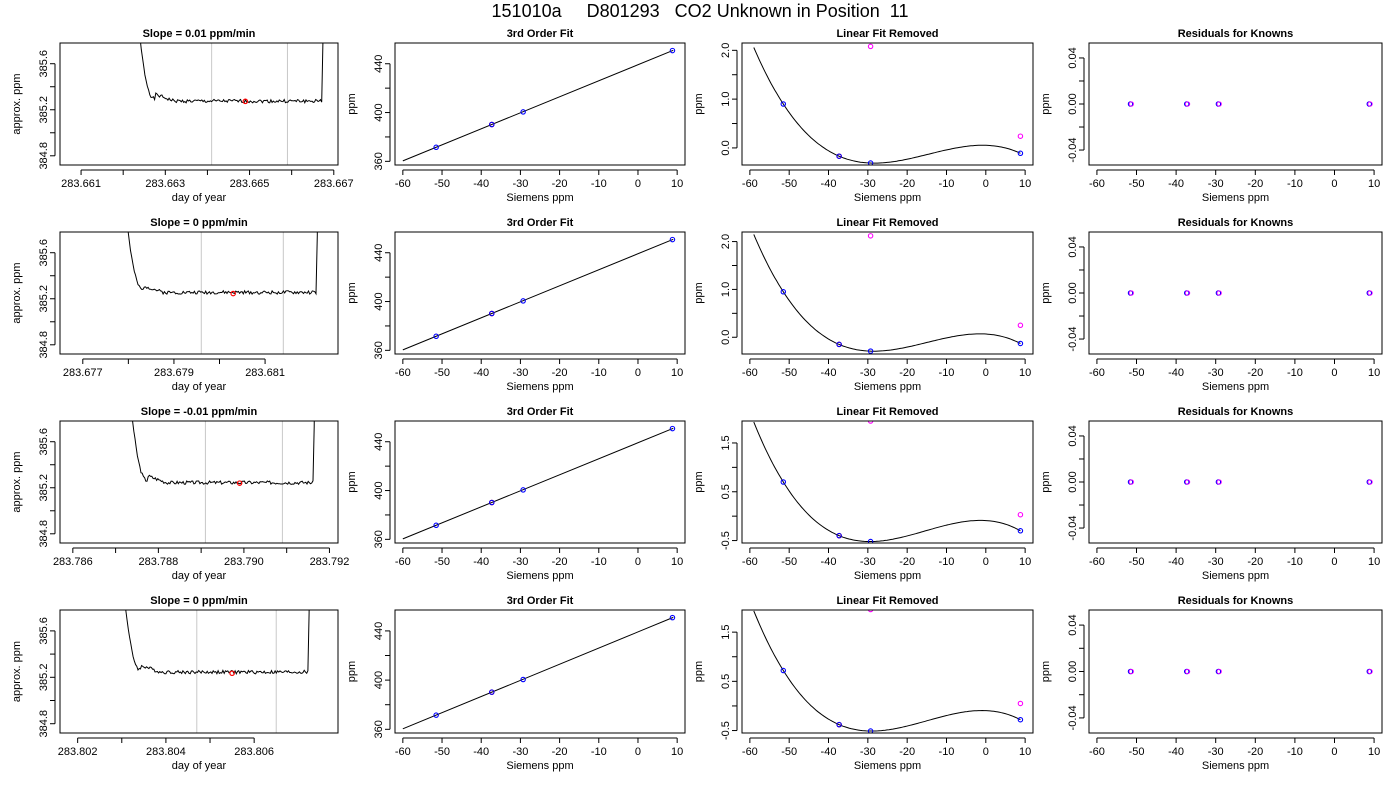 This screenshot has width=1400, height=800. What do you see at coordinates (726, 50) in the screenshot?
I see `y-tick-label: 2.0` at bounding box center [726, 50].